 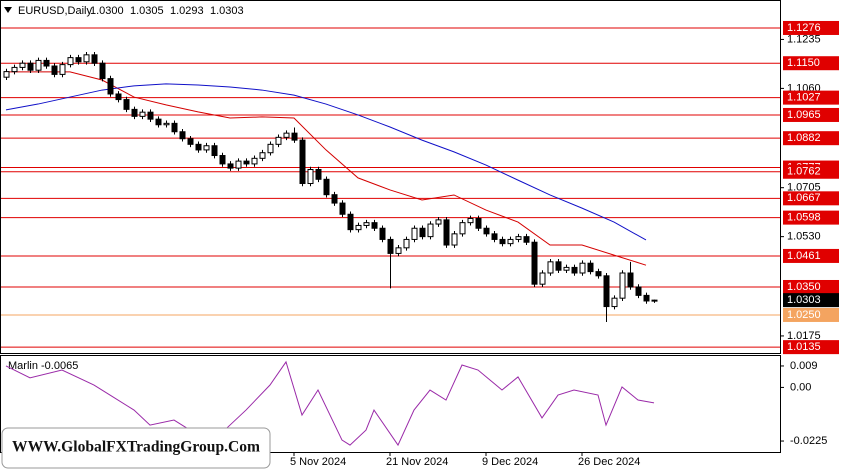 I want to click on quote-high: 1.0305, so click(x=147, y=11).